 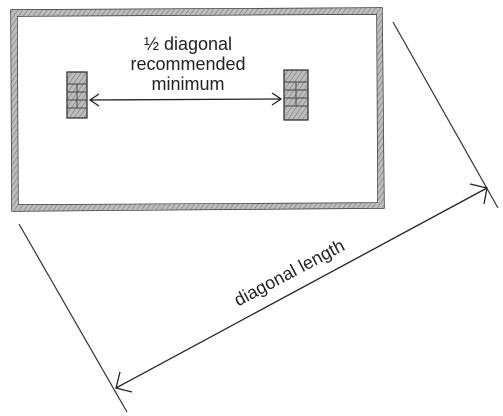 I want to click on right-speaker, so click(x=296, y=95).